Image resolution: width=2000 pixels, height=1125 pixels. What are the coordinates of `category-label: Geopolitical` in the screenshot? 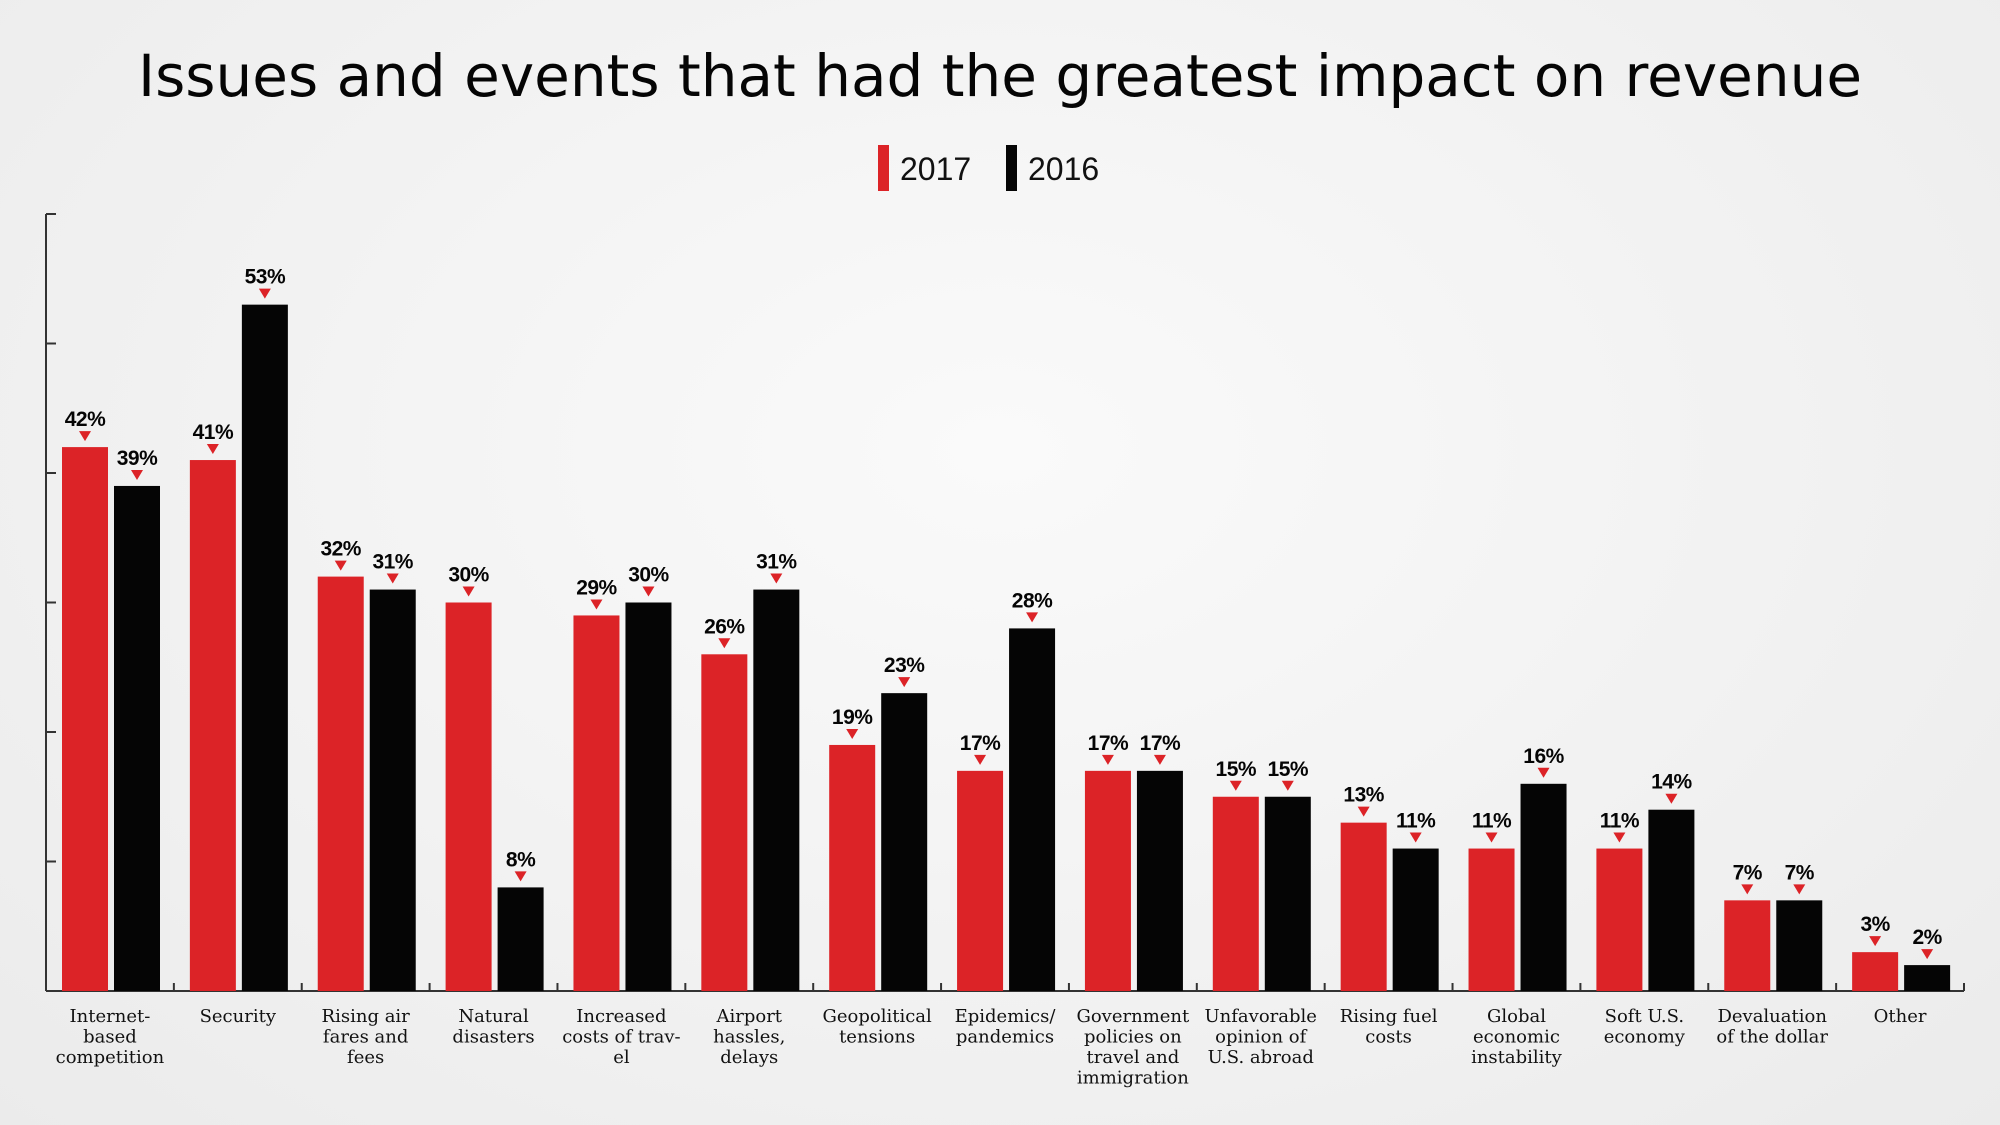 It's located at (877, 1016).